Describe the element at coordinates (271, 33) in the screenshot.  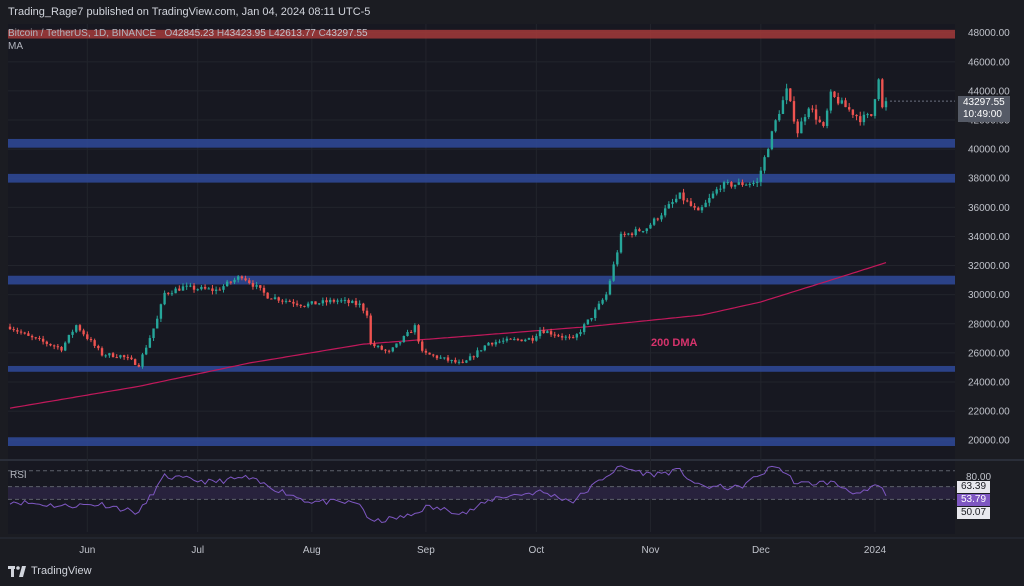
I see `ohlc-low-label: L` at that location.